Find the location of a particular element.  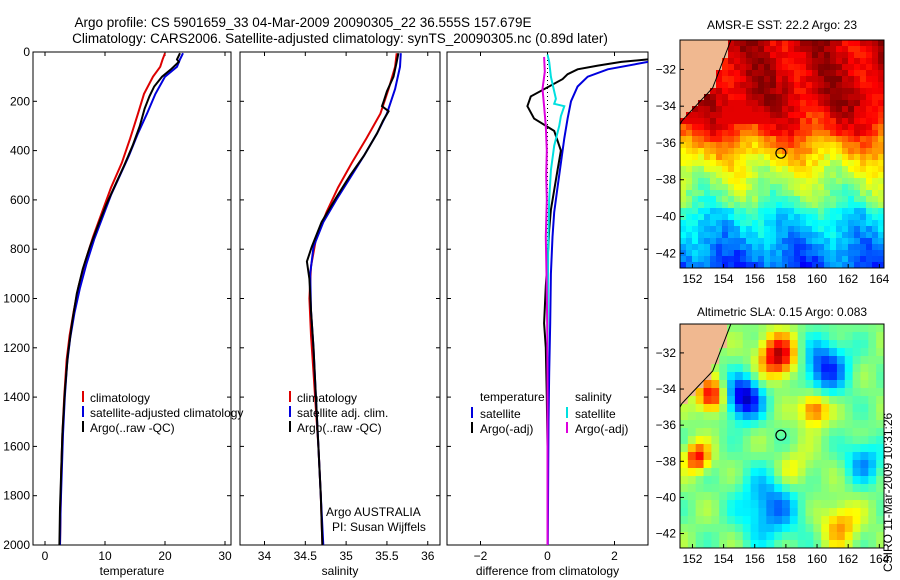

sst-lon-tick-label: 156 is located at coordinates (755, 279).